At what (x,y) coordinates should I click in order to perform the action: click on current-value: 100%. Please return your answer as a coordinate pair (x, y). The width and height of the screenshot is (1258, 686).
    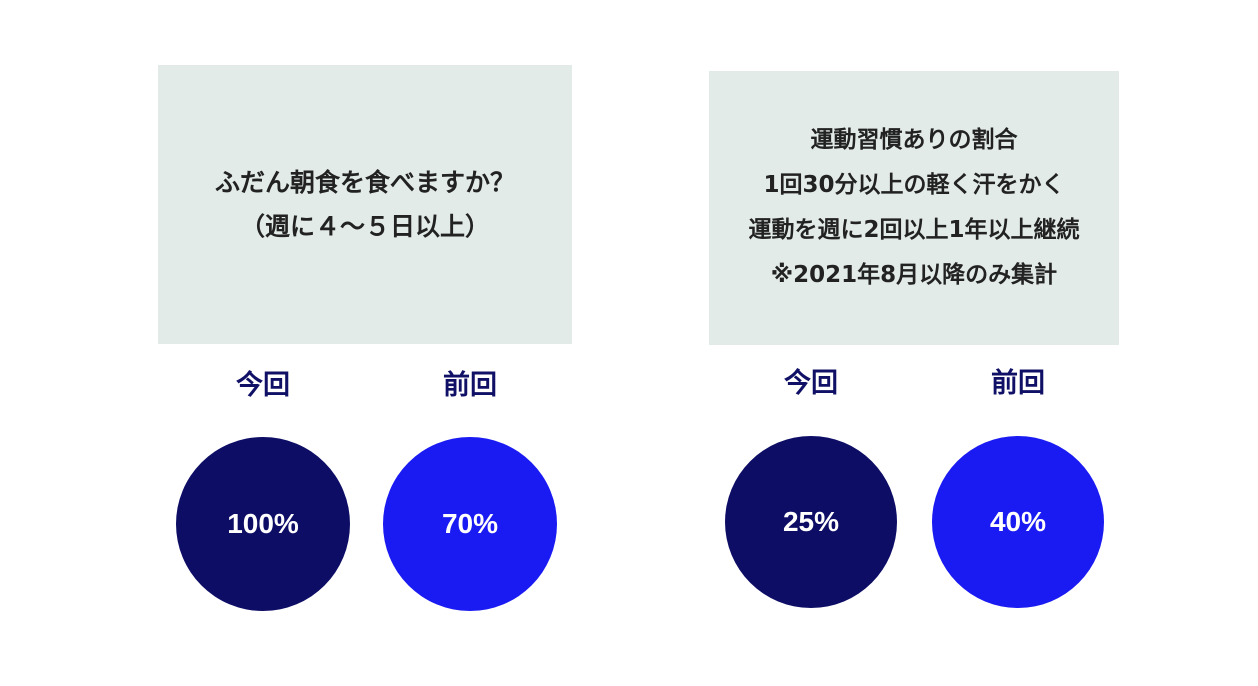
    Looking at the image, I should click on (263, 523).